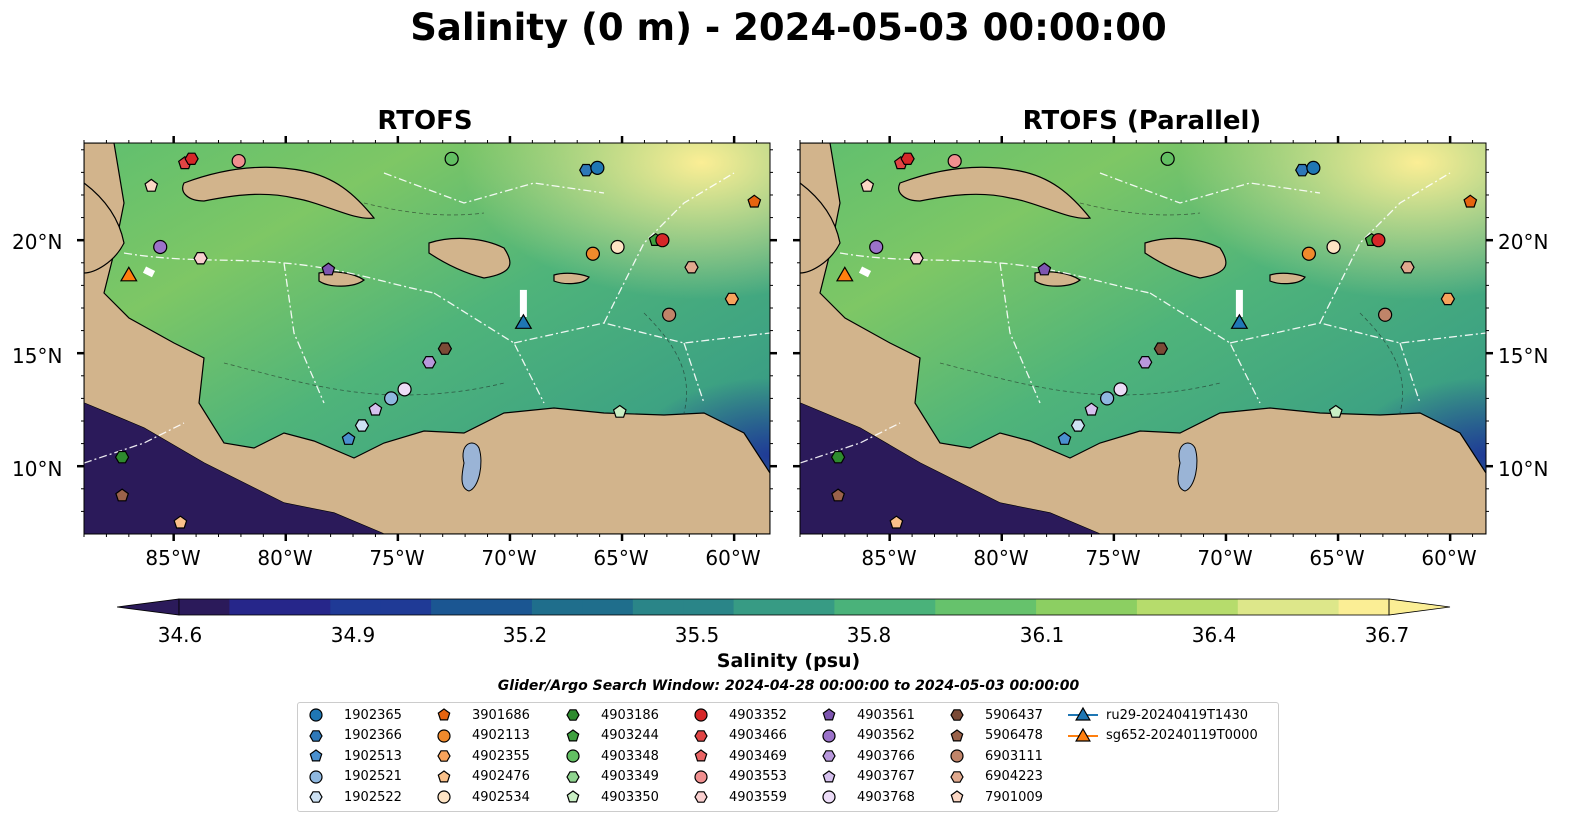  I want to click on legend-label: 4902534, so click(501, 797).